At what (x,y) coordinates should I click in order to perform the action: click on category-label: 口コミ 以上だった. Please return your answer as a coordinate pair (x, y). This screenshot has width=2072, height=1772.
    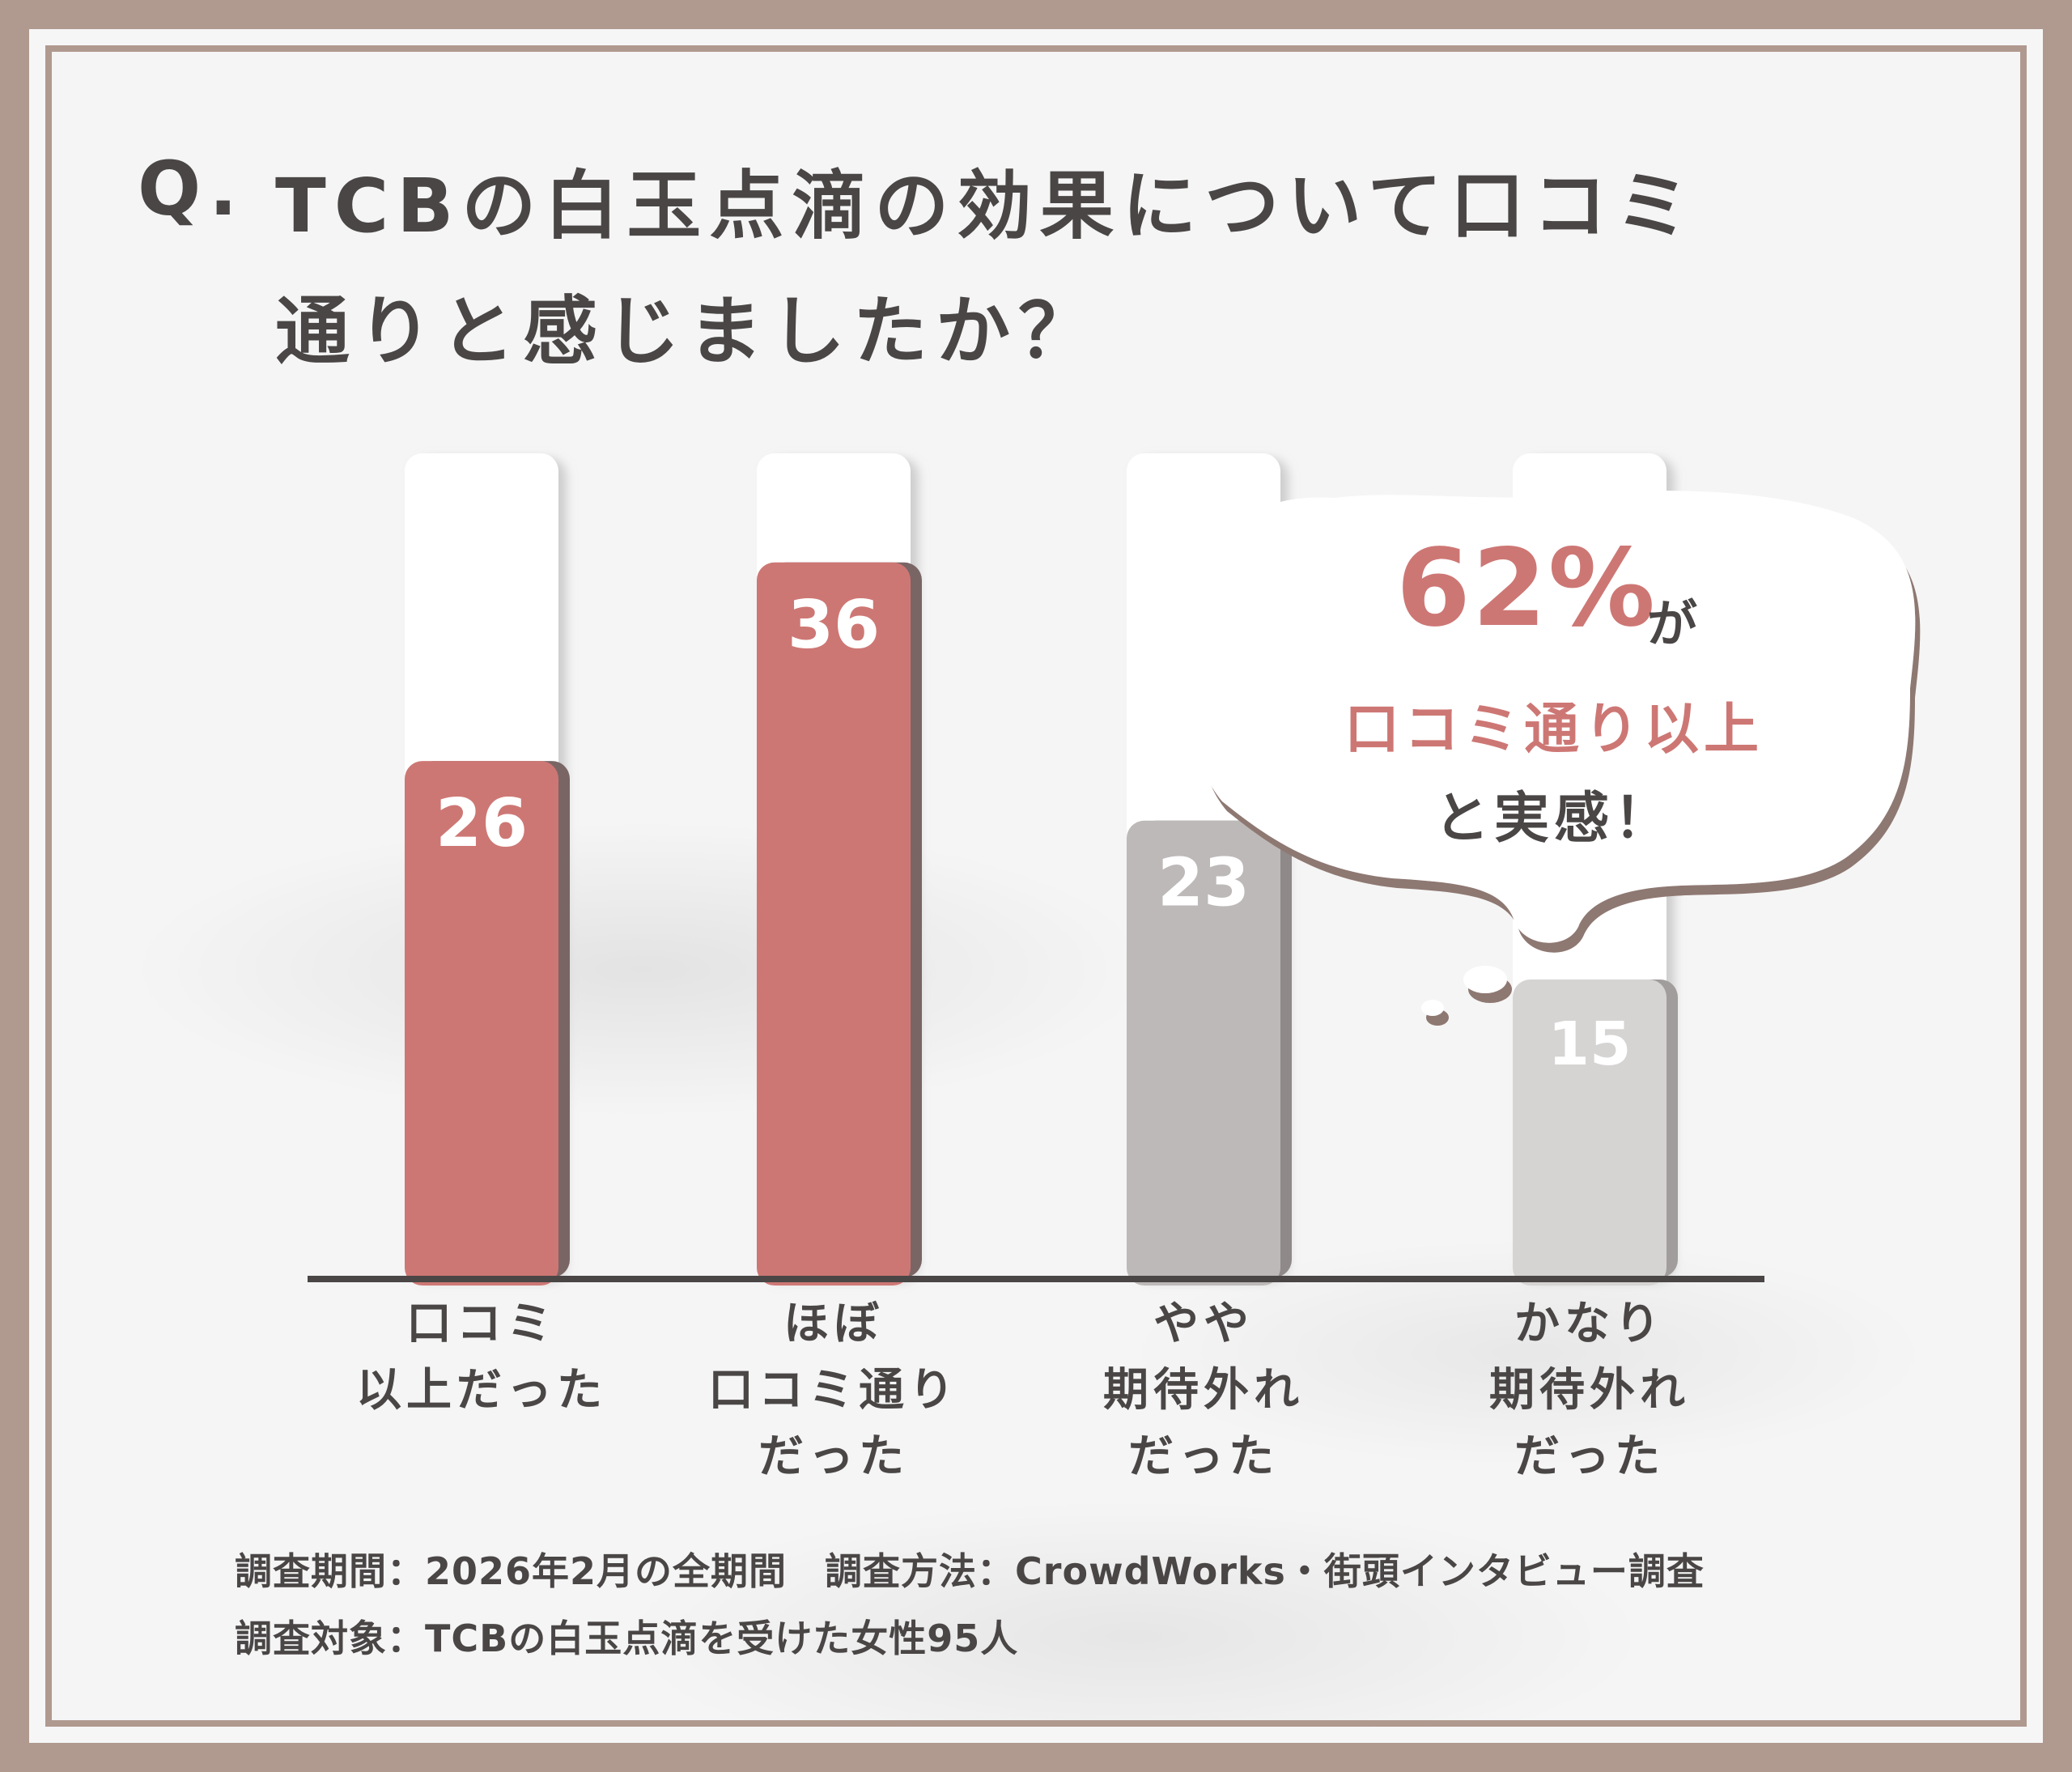
    Looking at the image, I should click on (481, 1358).